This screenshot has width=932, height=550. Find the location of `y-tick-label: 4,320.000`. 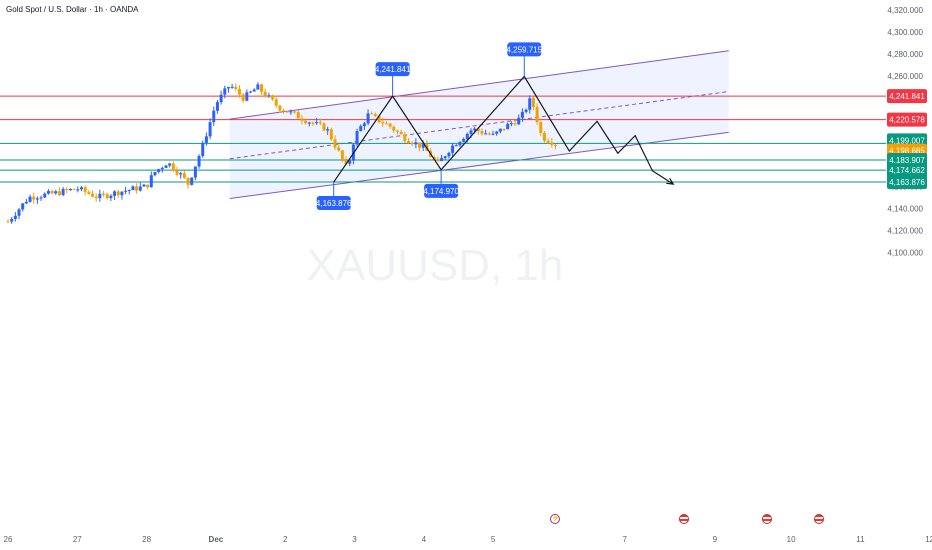

y-tick-label: 4,320.000 is located at coordinates (905, 10).